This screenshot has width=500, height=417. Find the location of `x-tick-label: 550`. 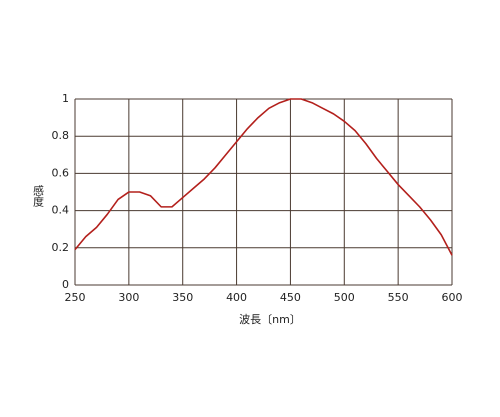

x-tick-label: 550 is located at coordinates (398, 297).